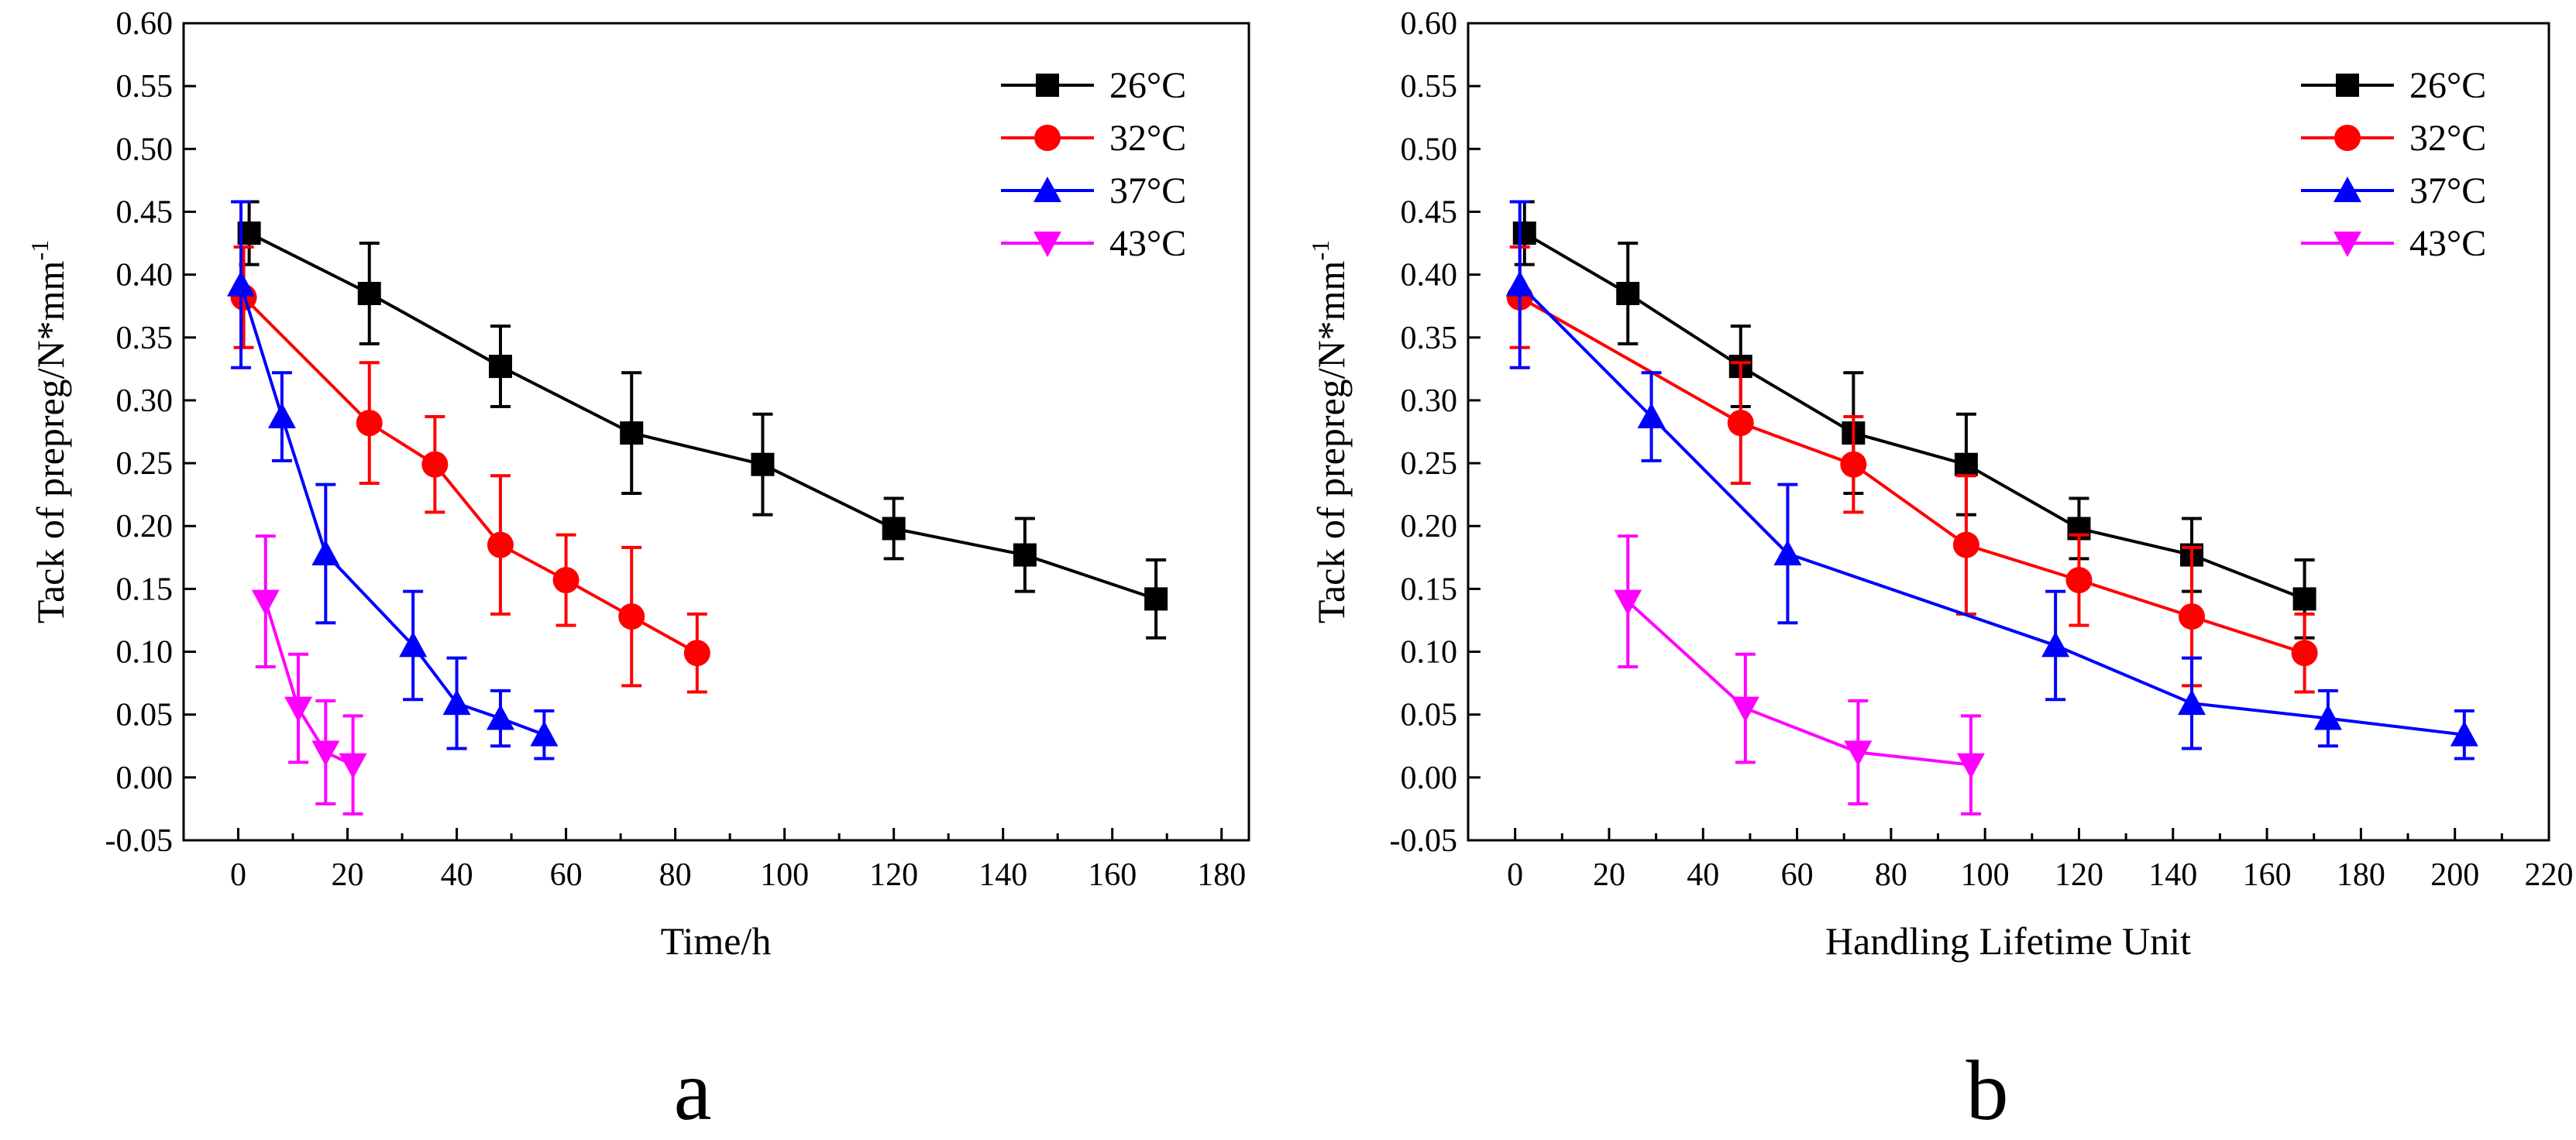 The image size is (2576, 1140). I want to click on x-tick-label: 180, so click(1221, 875).